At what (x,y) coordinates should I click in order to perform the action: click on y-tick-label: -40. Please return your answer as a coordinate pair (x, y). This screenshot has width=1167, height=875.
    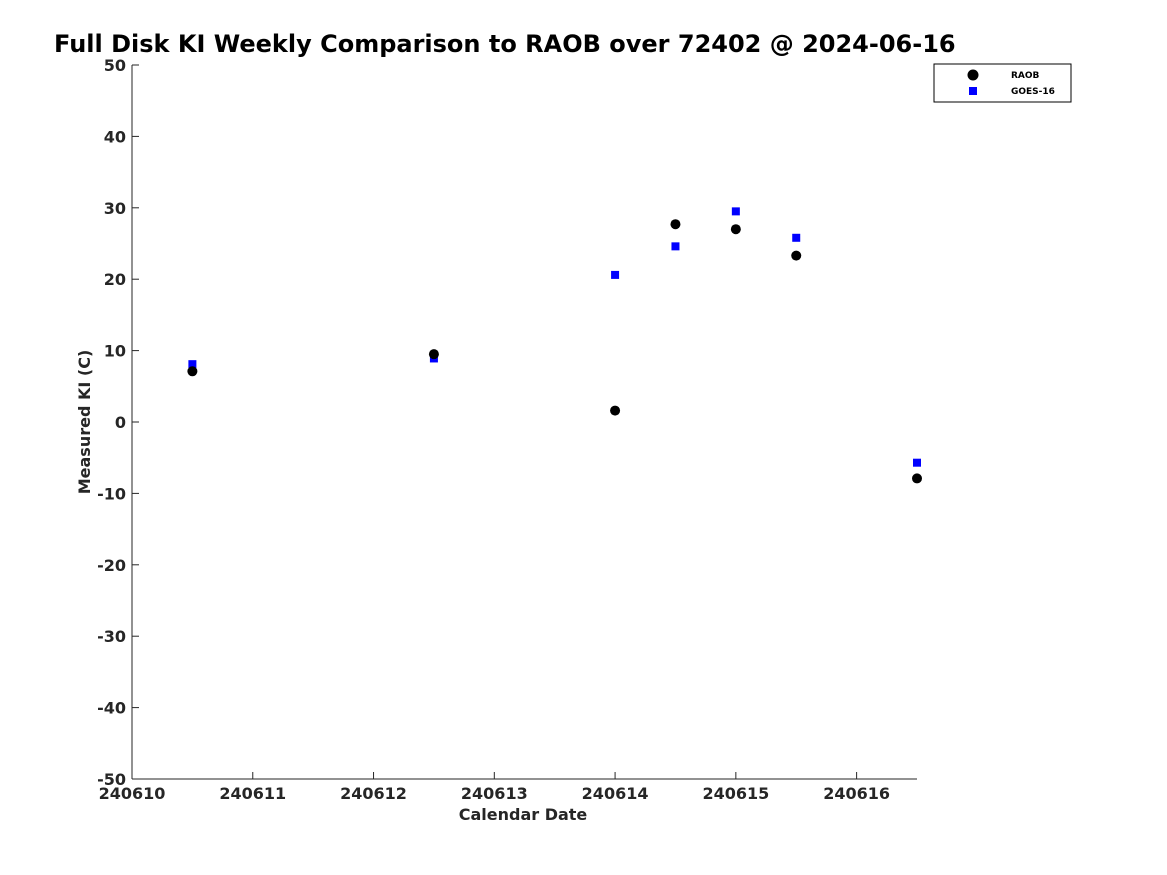
    Looking at the image, I should click on (111, 708).